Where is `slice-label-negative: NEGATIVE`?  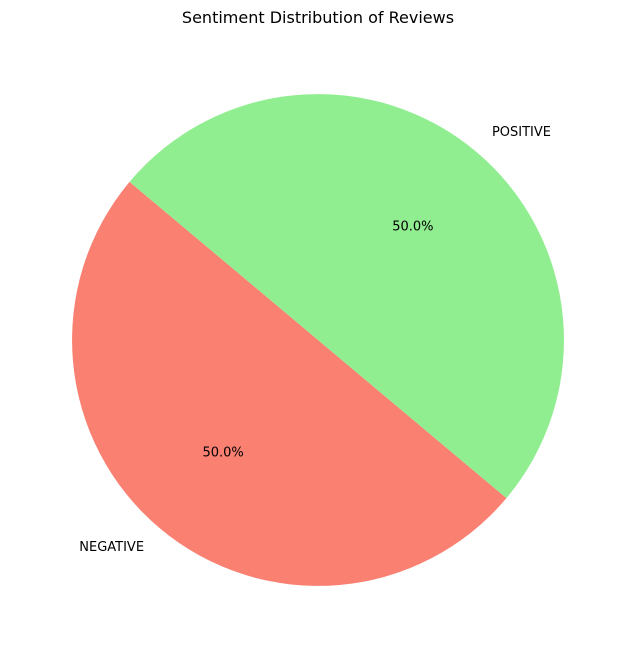
slice-label-negative: NEGATIVE is located at coordinates (111, 547).